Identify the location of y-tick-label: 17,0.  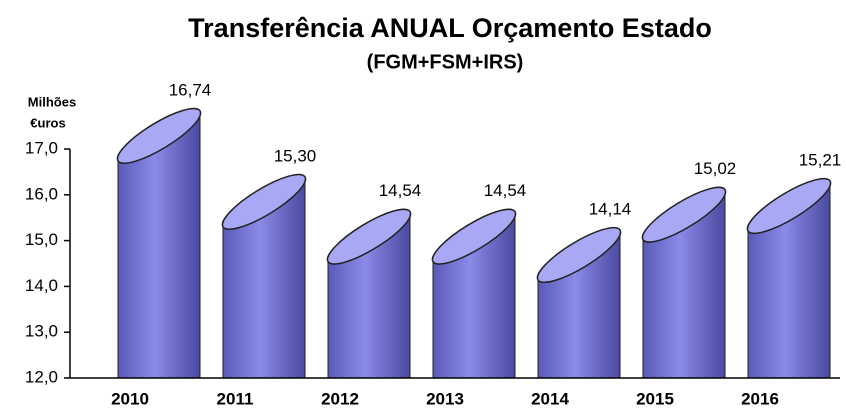
(41, 147).